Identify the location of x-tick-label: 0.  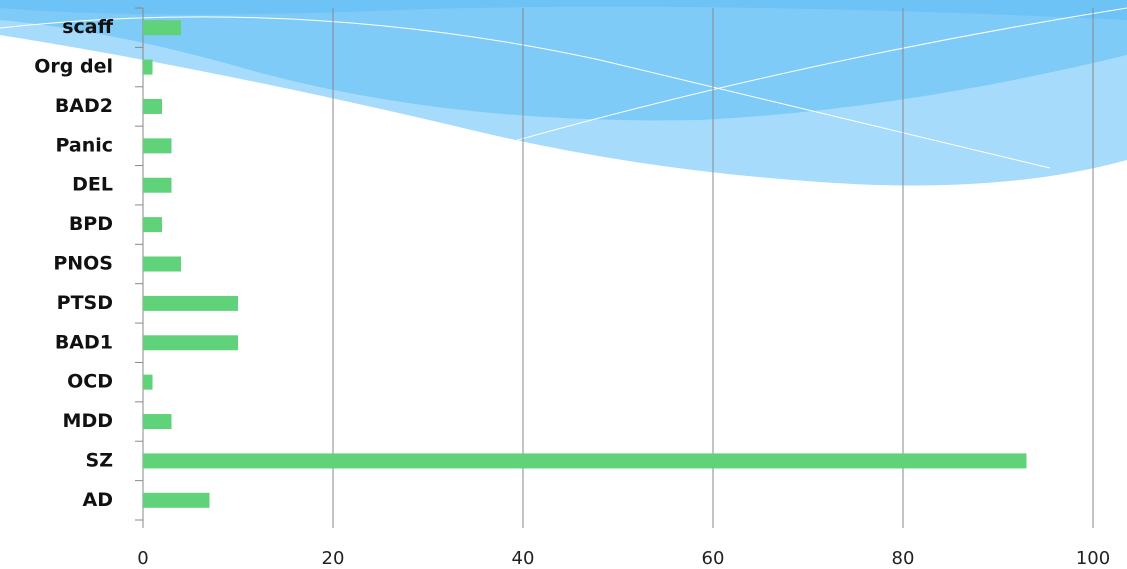
(142, 558).